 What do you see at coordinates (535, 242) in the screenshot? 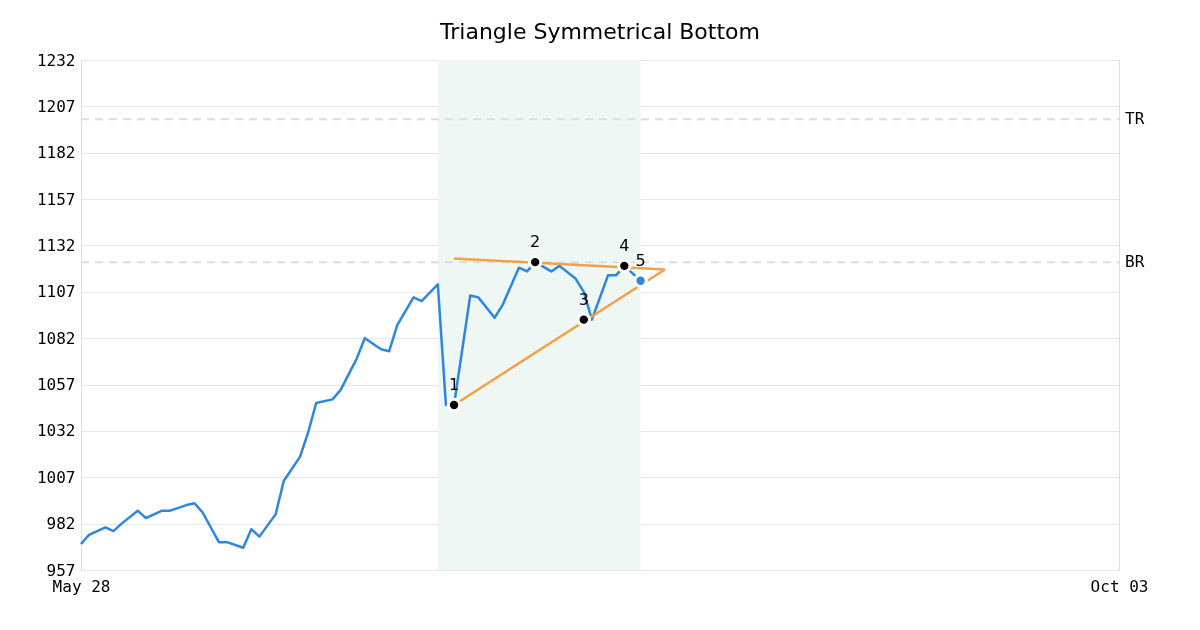
I see `annotation: 2` at bounding box center [535, 242].